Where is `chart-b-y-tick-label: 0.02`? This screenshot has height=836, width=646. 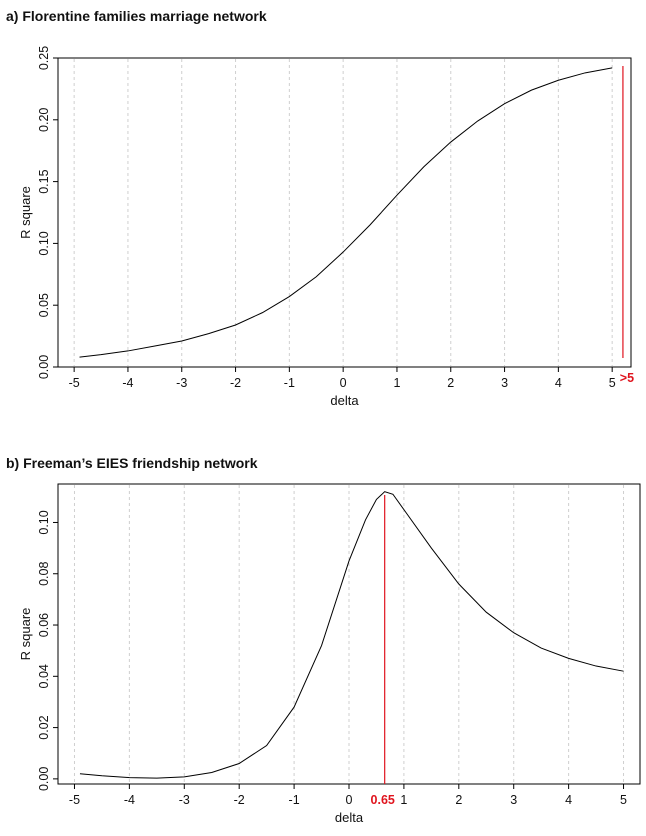 chart-b-y-tick-label: 0.02 is located at coordinates (44, 727).